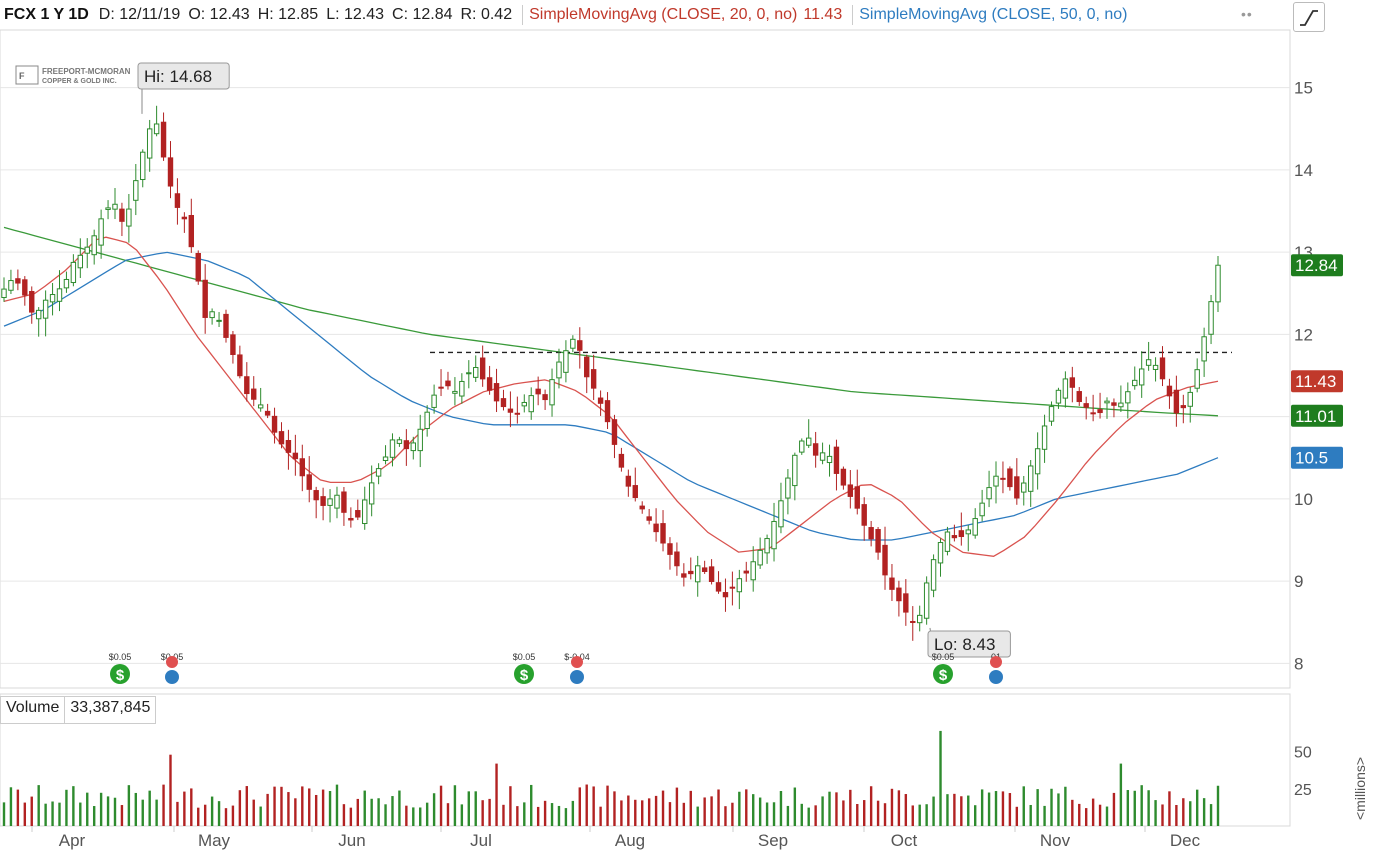 This screenshot has height=851, width=1379. What do you see at coordinates (1309, 17) in the screenshot?
I see `drawing-tool-icon` at bounding box center [1309, 17].